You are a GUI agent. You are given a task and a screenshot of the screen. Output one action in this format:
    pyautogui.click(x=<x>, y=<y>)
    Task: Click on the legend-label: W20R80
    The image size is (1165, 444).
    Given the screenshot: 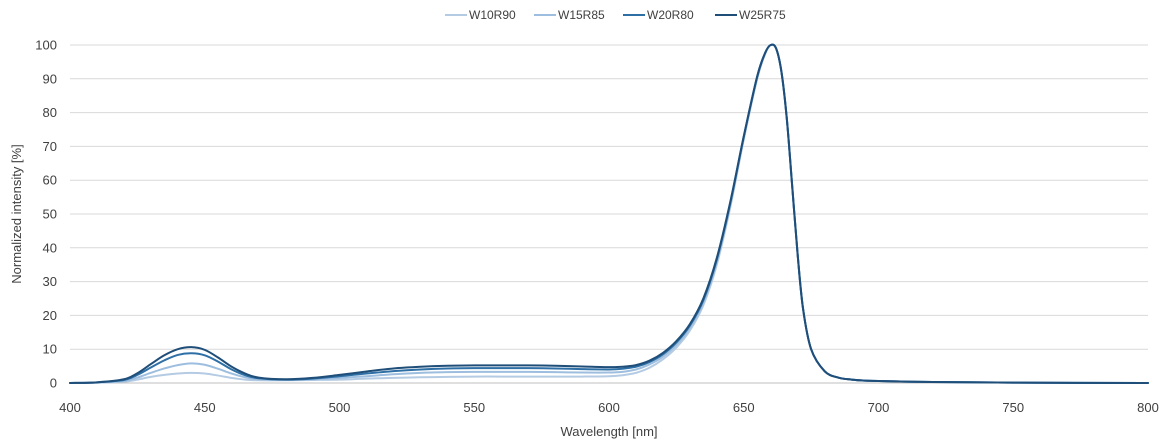 What is the action you would take?
    pyautogui.click(x=670, y=15)
    